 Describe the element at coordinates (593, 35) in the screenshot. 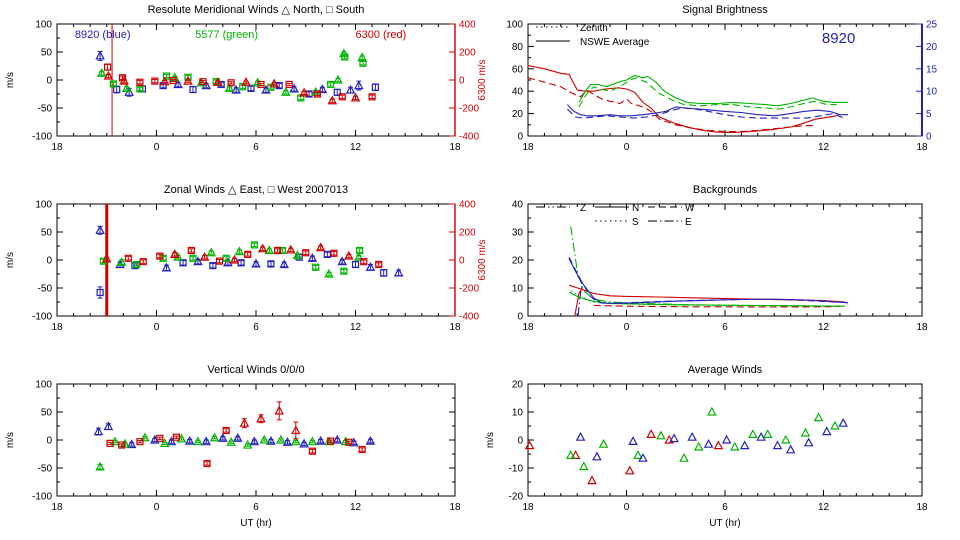

I see `legend: Zenith NSWE Average` at that location.